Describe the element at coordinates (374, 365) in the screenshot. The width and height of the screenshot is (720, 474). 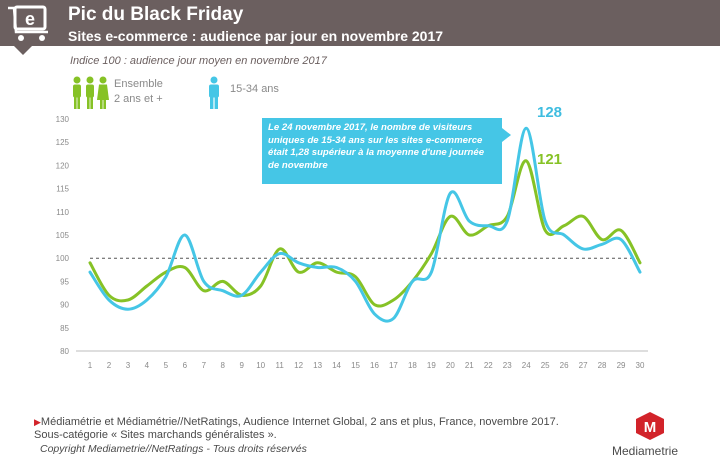
I see `x-tick-label: 16` at that location.